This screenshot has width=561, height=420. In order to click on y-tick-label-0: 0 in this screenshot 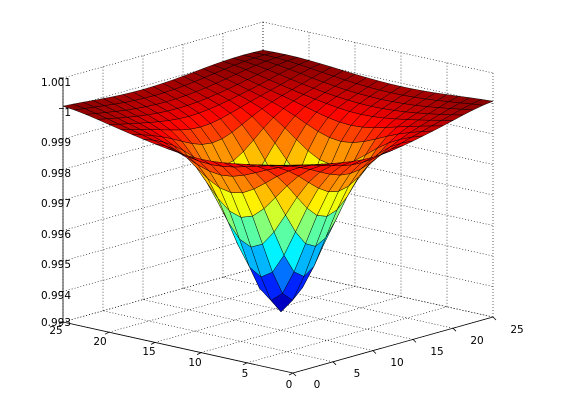, I will do `click(289, 385)`.